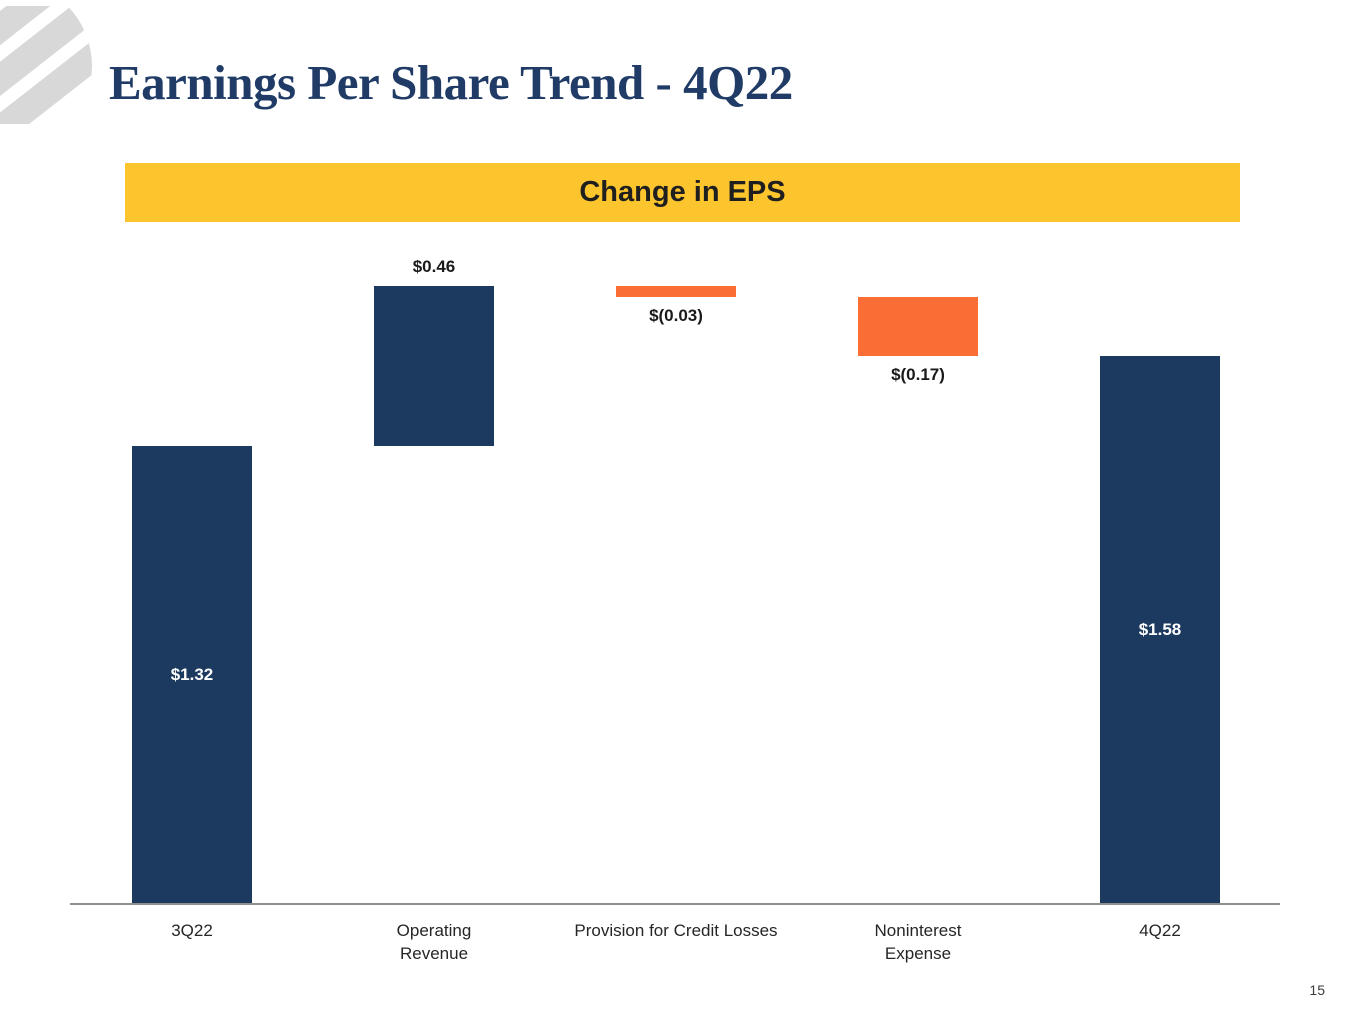 This screenshot has height=1024, width=1365. What do you see at coordinates (918, 374) in the screenshot?
I see `bar-value-label: $(0.17)` at bounding box center [918, 374].